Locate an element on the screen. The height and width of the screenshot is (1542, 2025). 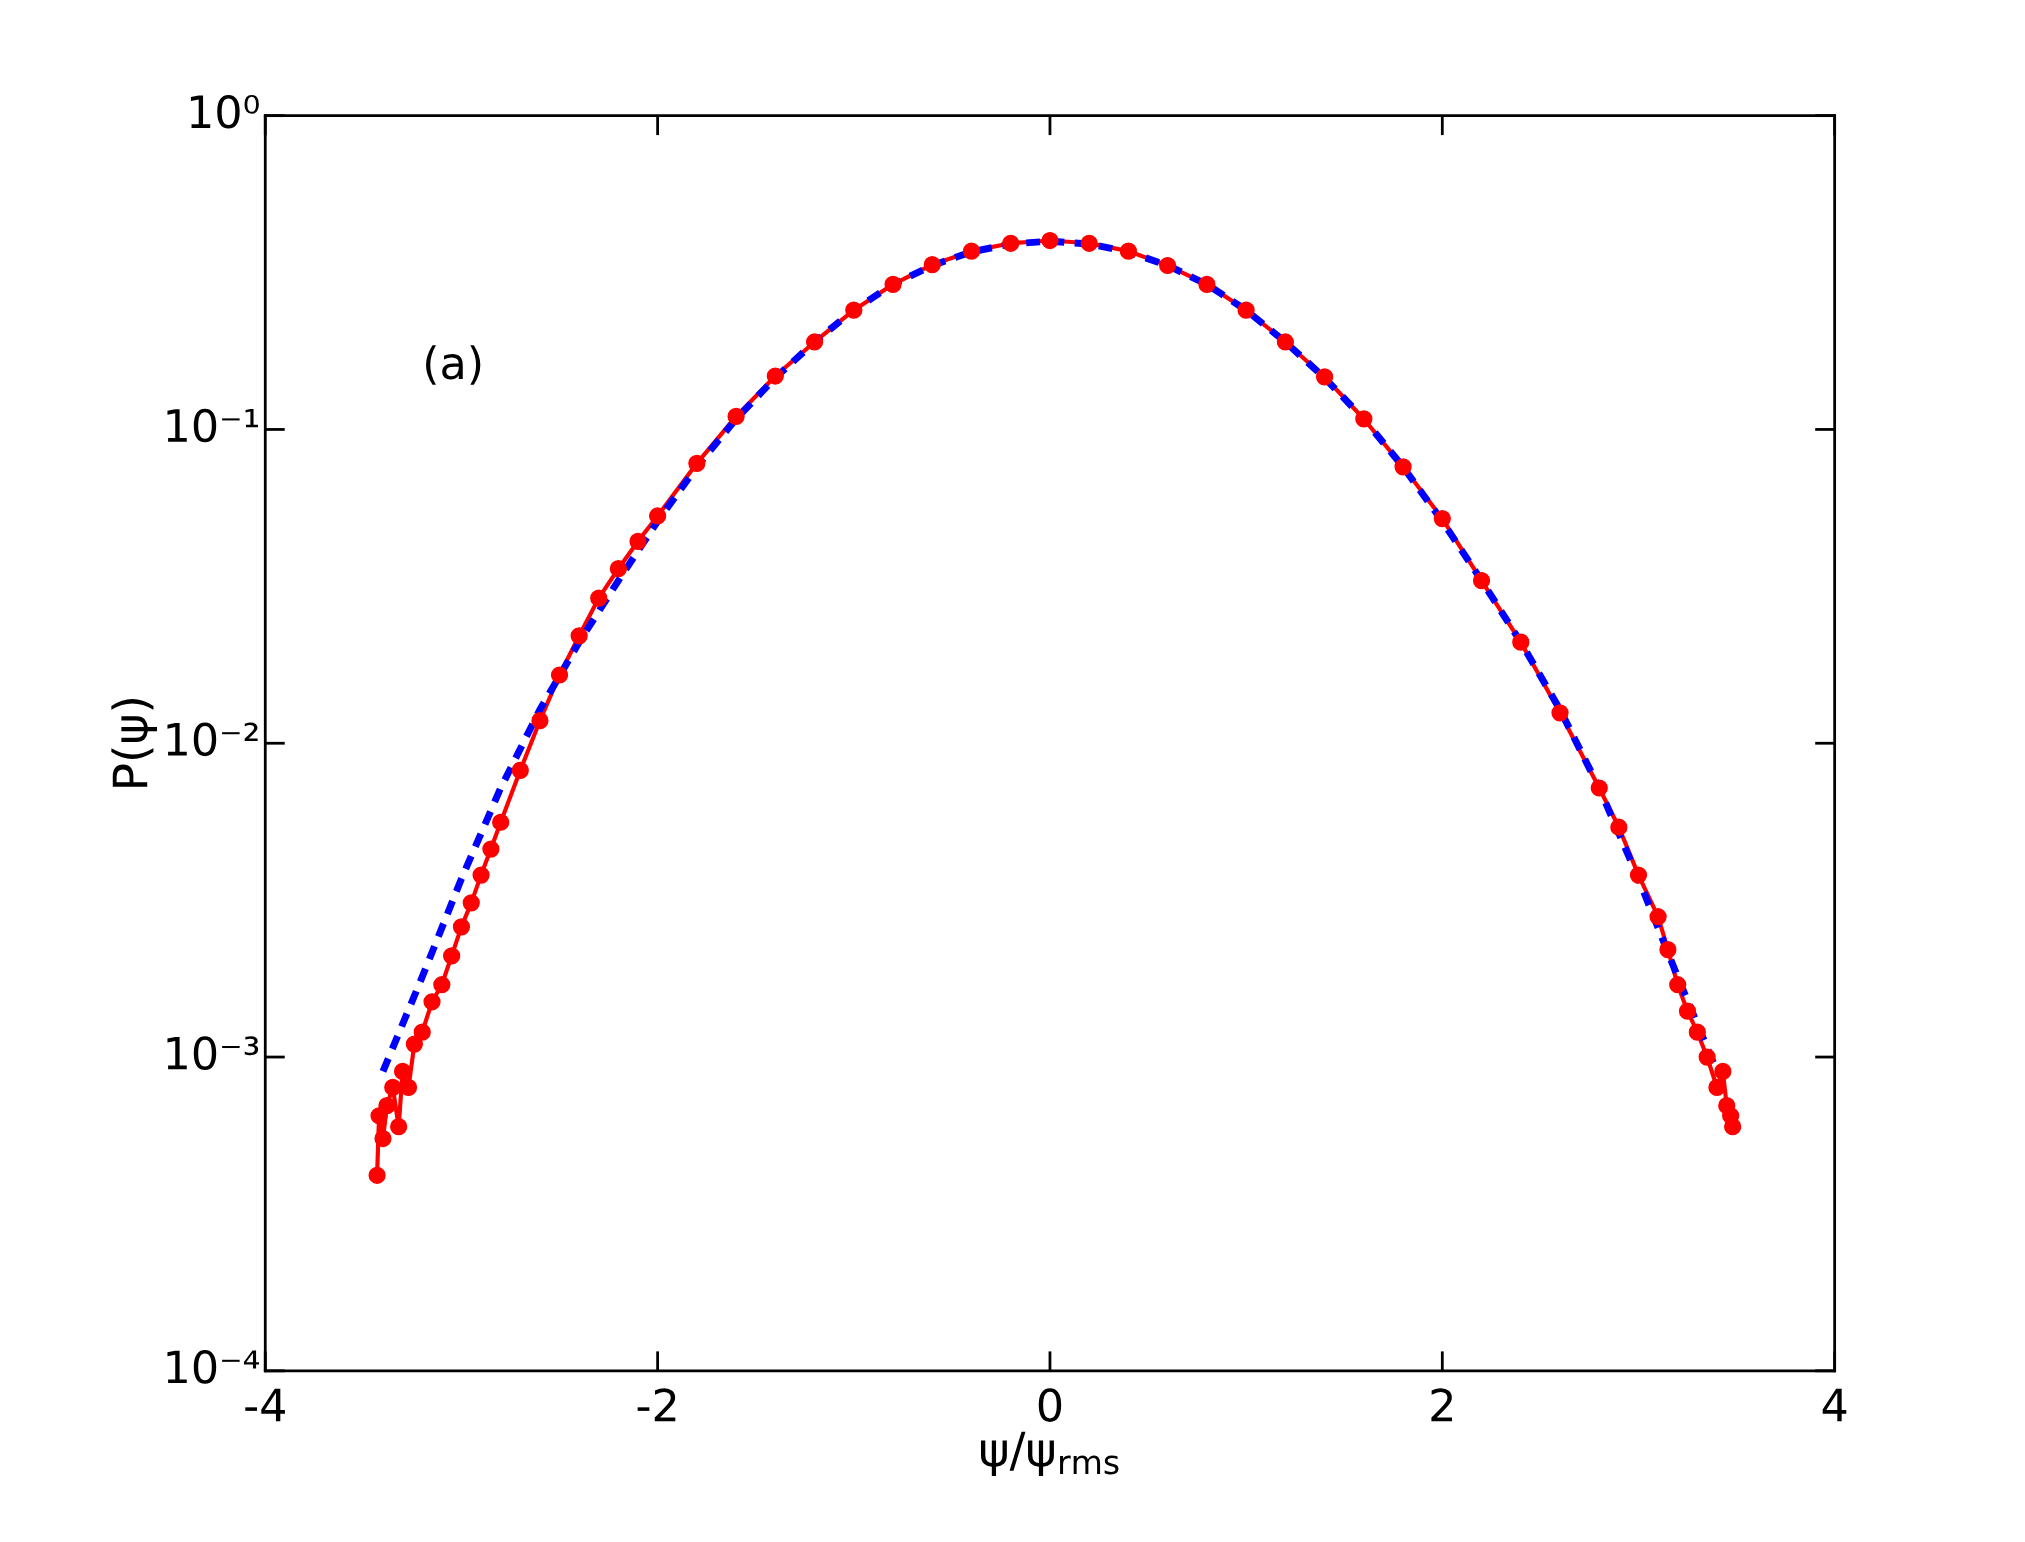
annotation: (a) is located at coordinates (453, 365).